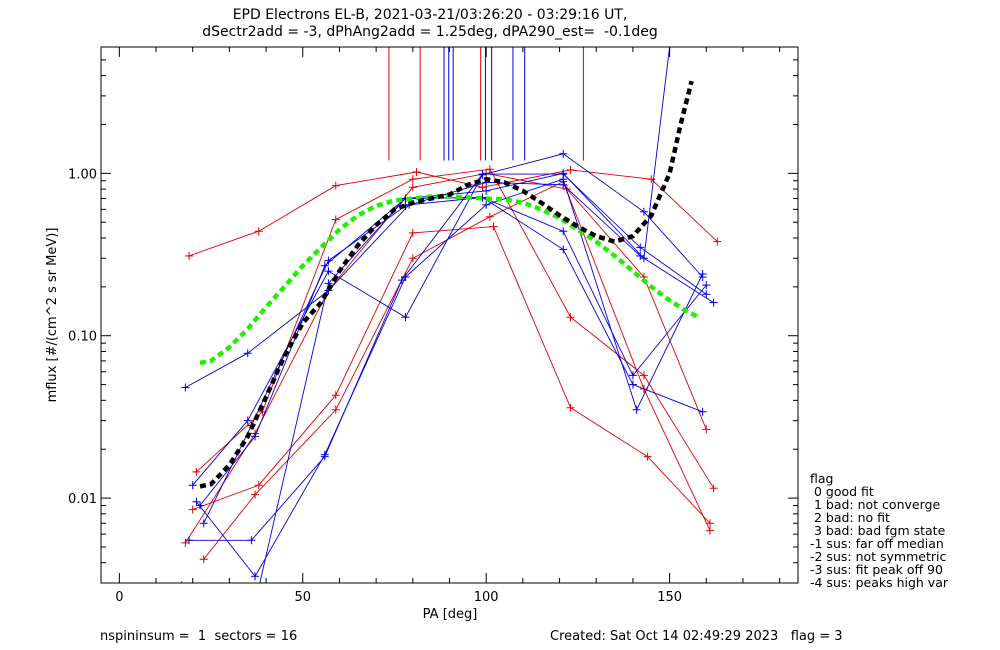 This screenshot has width=1000, height=650. Describe the element at coordinates (82, 499) in the screenshot. I see `y-tick-label: 0.01` at that location.